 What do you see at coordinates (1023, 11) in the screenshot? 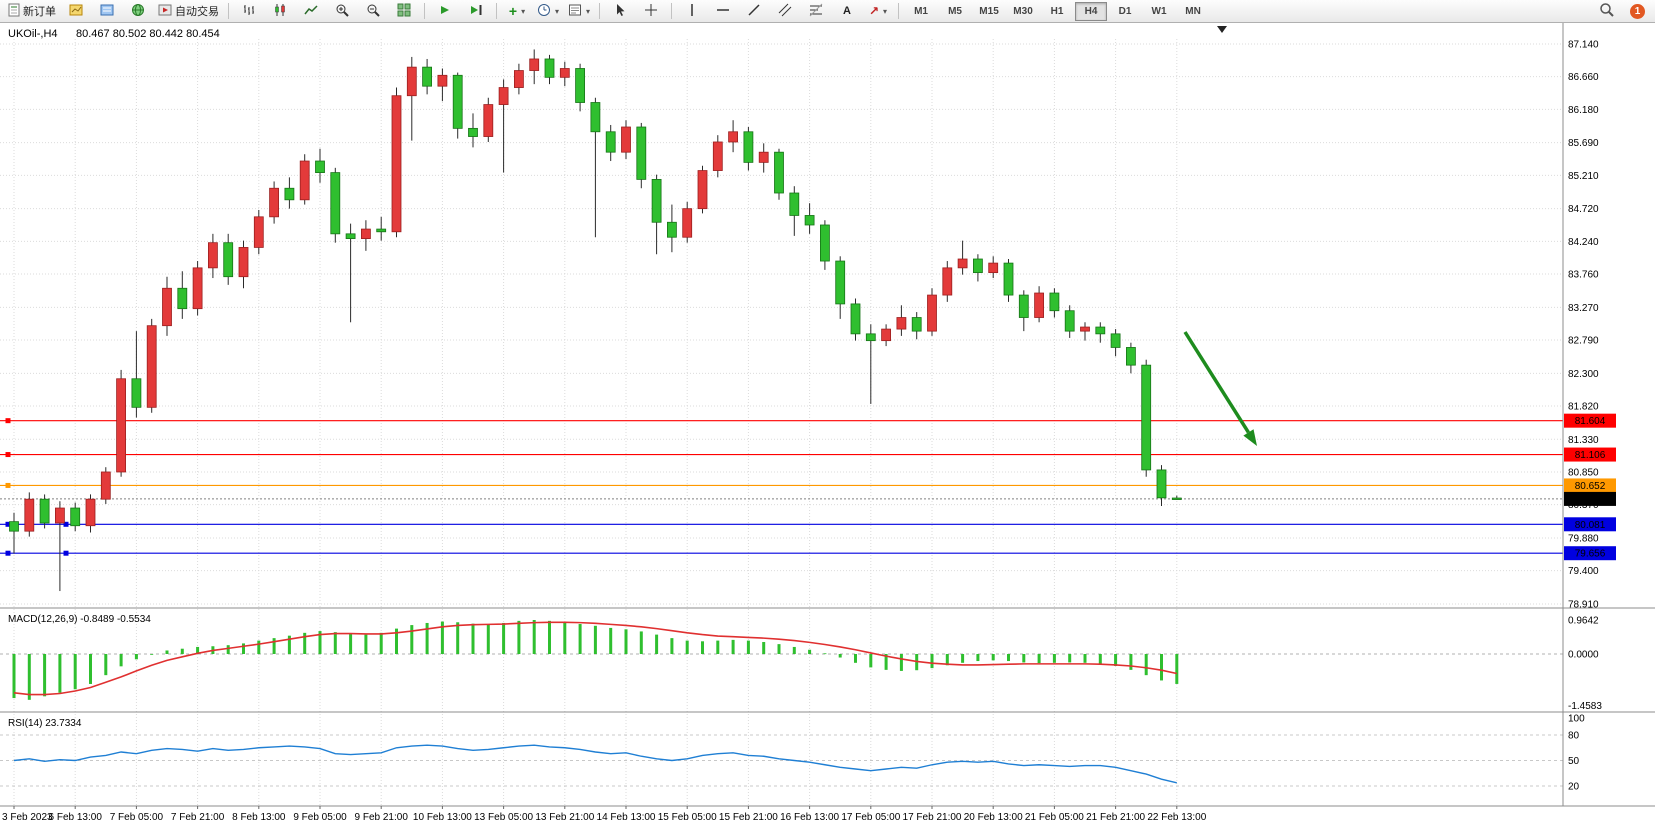
I see `timeframe-button-m30: M30` at bounding box center [1023, 11].